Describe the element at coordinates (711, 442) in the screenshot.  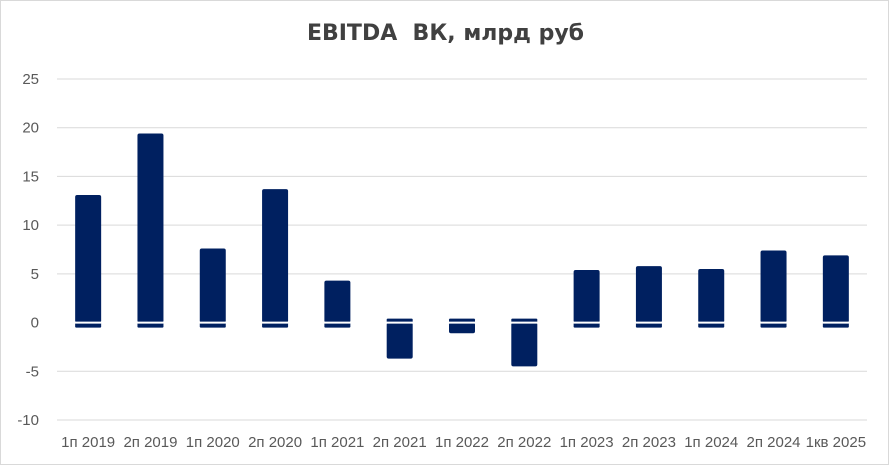
I see `x-tick-label: 1п 2024` at that location.